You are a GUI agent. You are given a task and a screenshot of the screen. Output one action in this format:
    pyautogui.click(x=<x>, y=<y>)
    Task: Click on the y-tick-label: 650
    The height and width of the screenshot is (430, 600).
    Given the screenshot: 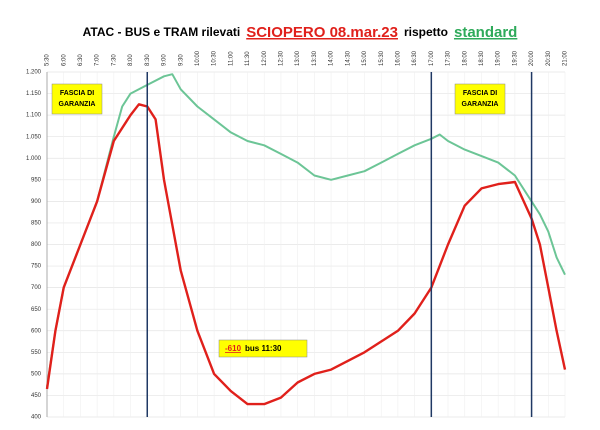 What is the action you would take?
    pyautogui.click(x=36, y=310)
    